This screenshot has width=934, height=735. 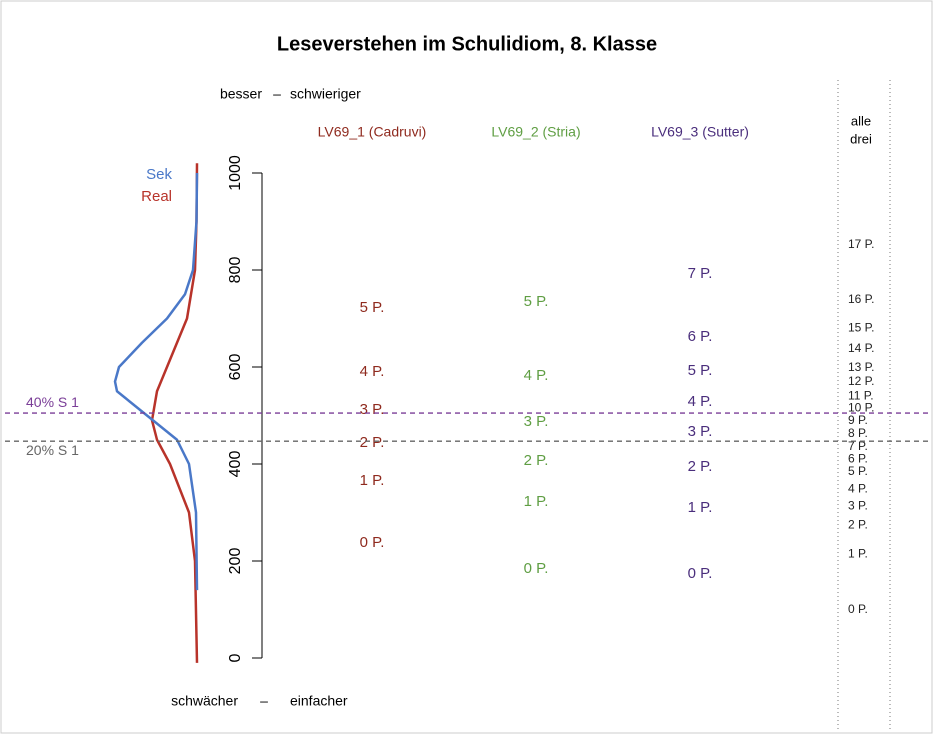 I want to click on score-label: 9 P., so click(x=858, y=420).